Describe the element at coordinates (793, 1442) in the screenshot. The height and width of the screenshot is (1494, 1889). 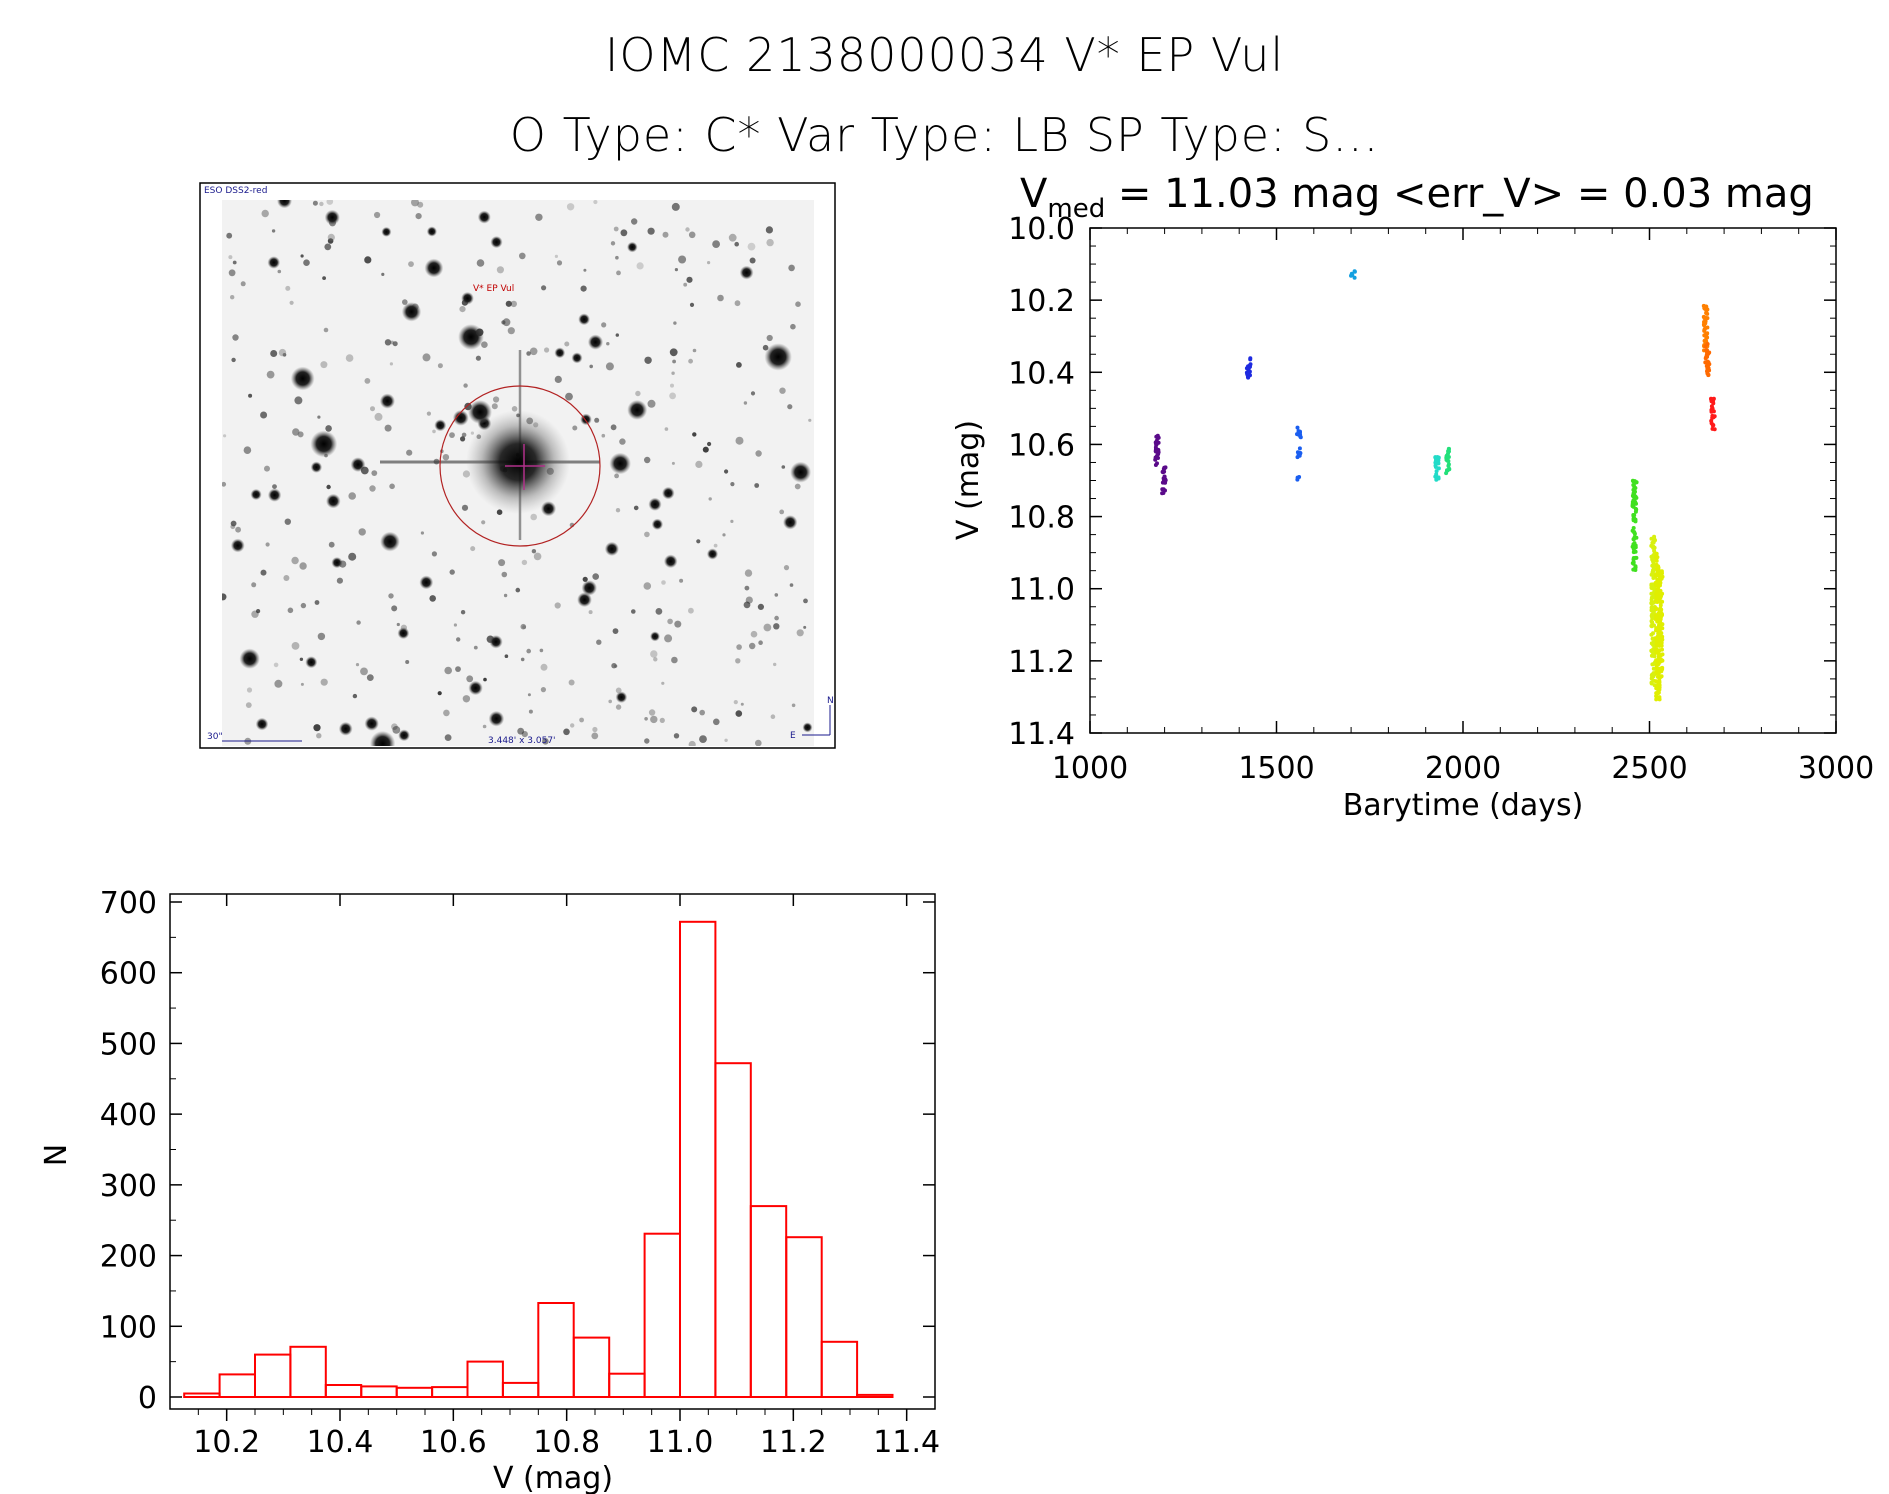
I see `hist-xtick-label: 11.2` at that location.